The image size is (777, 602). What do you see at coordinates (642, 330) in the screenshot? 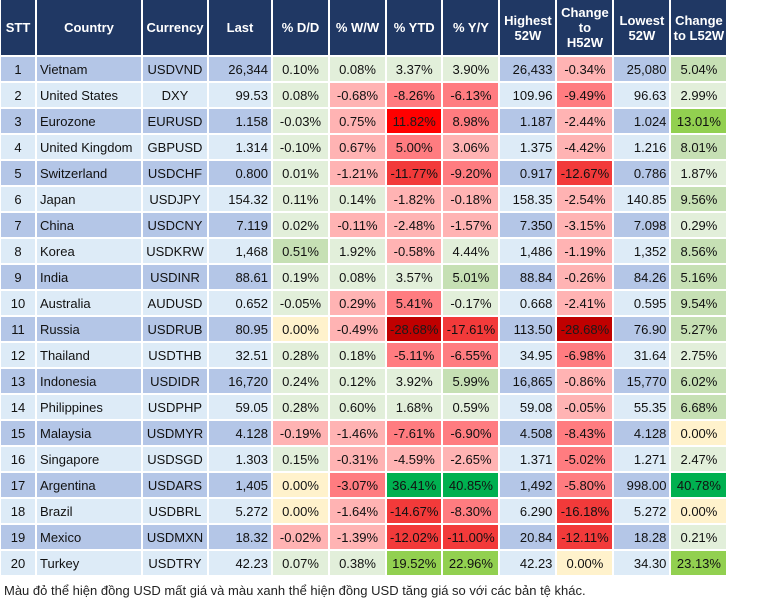
I see `cell-lowest-52w: 76.90` at bounding box center [642, 330].